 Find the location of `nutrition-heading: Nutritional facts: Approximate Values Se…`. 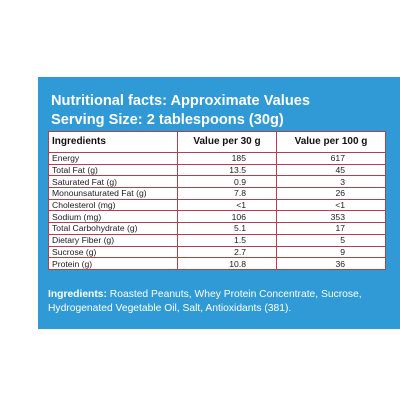

nutrition-heading: Nutritional facts: Approximate Values Se… is located at coordinates (180, 111).